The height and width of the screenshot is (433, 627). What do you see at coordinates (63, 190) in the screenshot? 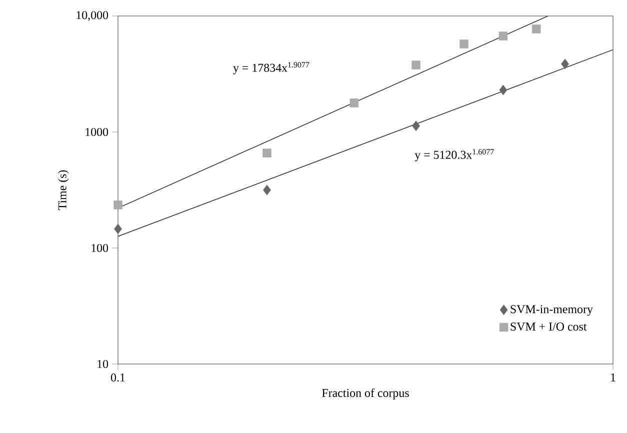
I see `y-axis-title: Time (s)` at bounding box center [63, 190].